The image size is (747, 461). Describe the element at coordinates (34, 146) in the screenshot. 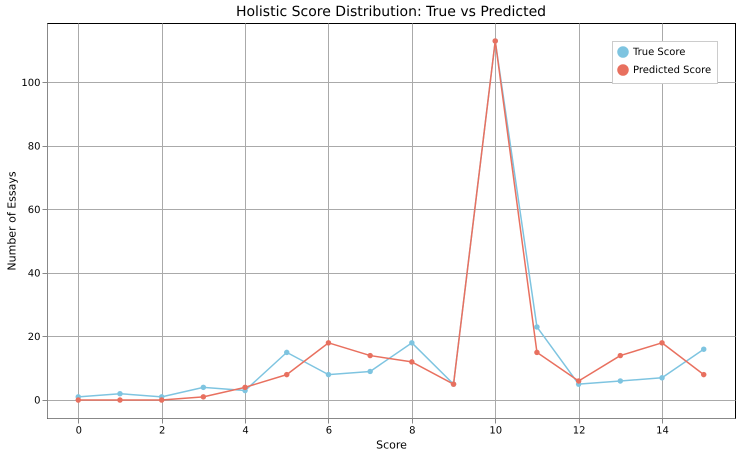

I see `y-tick-label: 80` at that location.